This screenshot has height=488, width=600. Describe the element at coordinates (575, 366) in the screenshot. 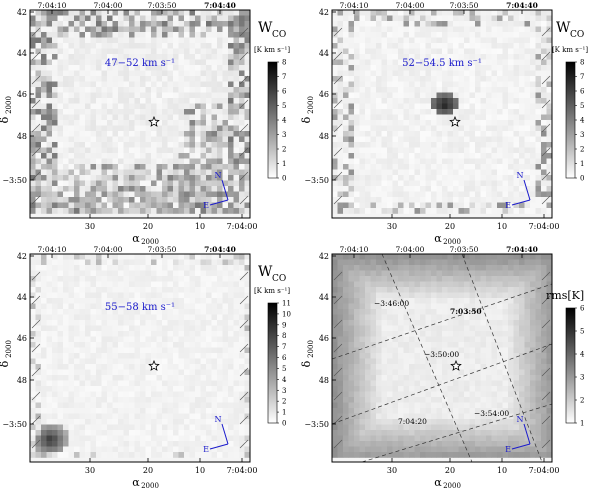

I see `colorbar: 6 5 4 3 2 1` at that location.